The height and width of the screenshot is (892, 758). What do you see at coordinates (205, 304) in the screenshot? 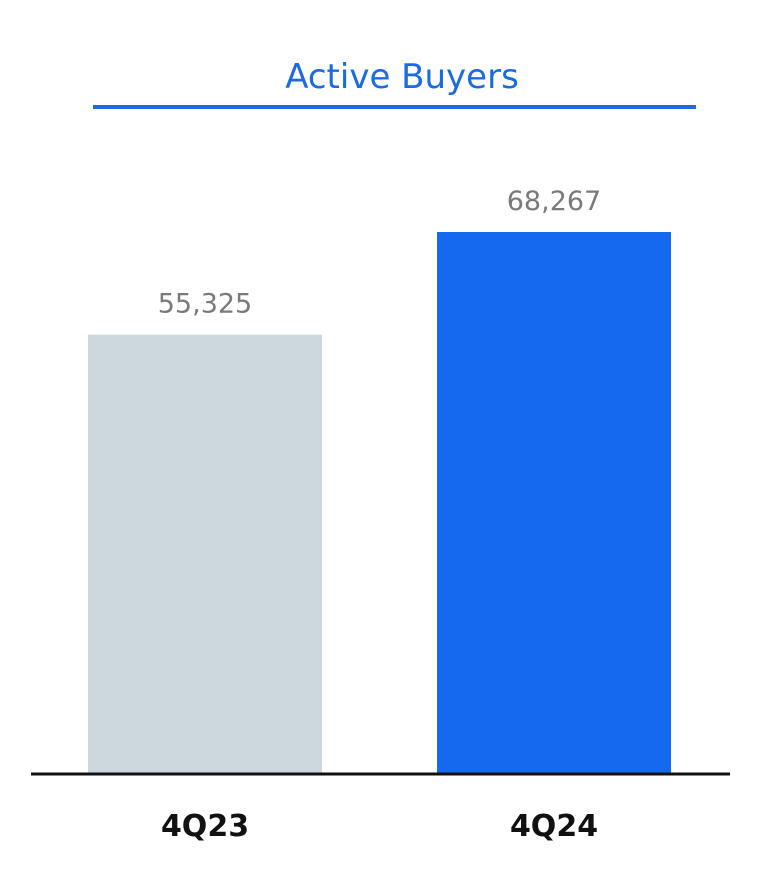
I see `value-label-4q23: 55,325` at bounding box center [205, 304].